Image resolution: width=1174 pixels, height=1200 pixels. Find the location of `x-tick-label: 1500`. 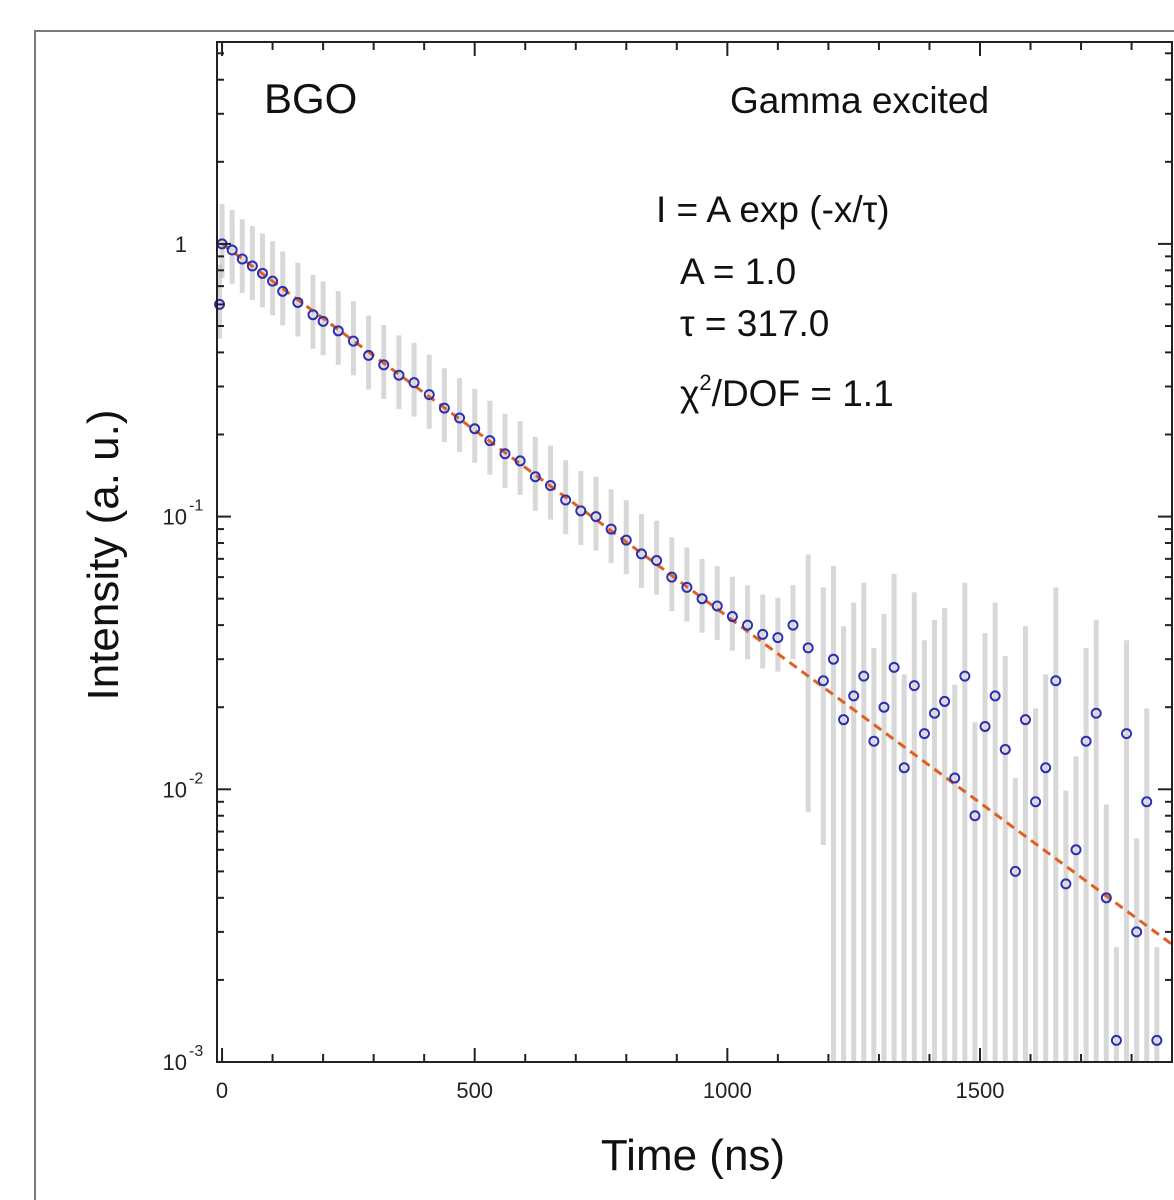

x-tick-label: 1500 is located at coordinates (980, 1090).